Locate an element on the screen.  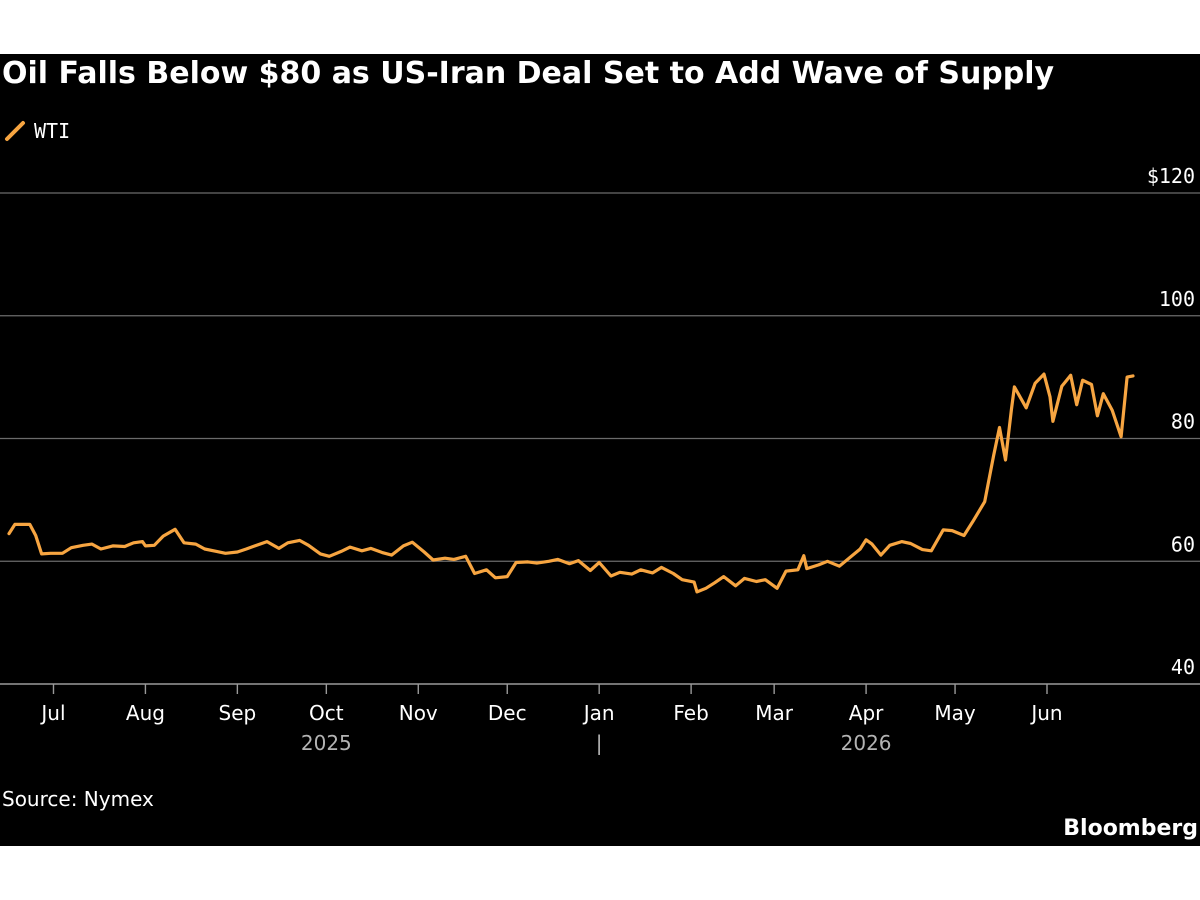
x-tick-label-jan: Jan is located at coordinates (598, 713).